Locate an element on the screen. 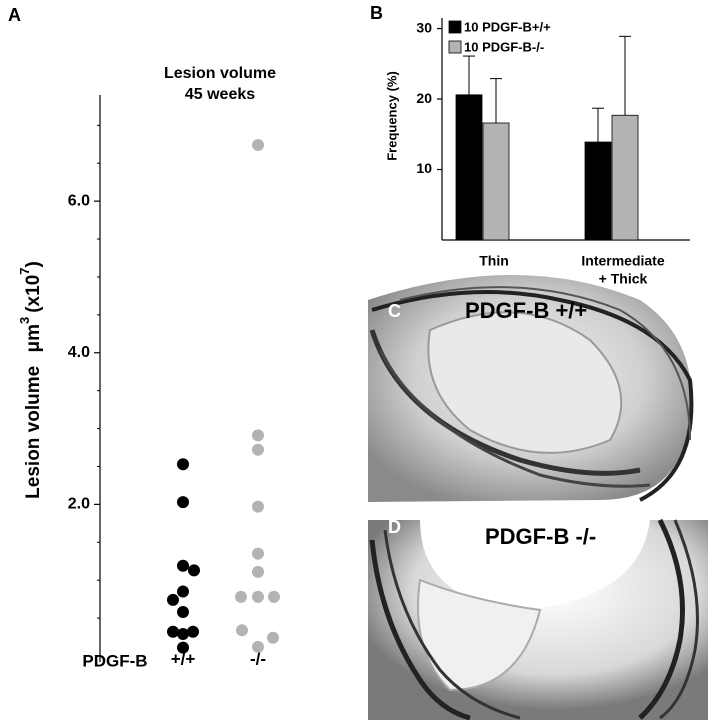 The height and width of the screenshot is (720, 708). image-title: PDGF-B +/+ is located at coordinates (526, 310).